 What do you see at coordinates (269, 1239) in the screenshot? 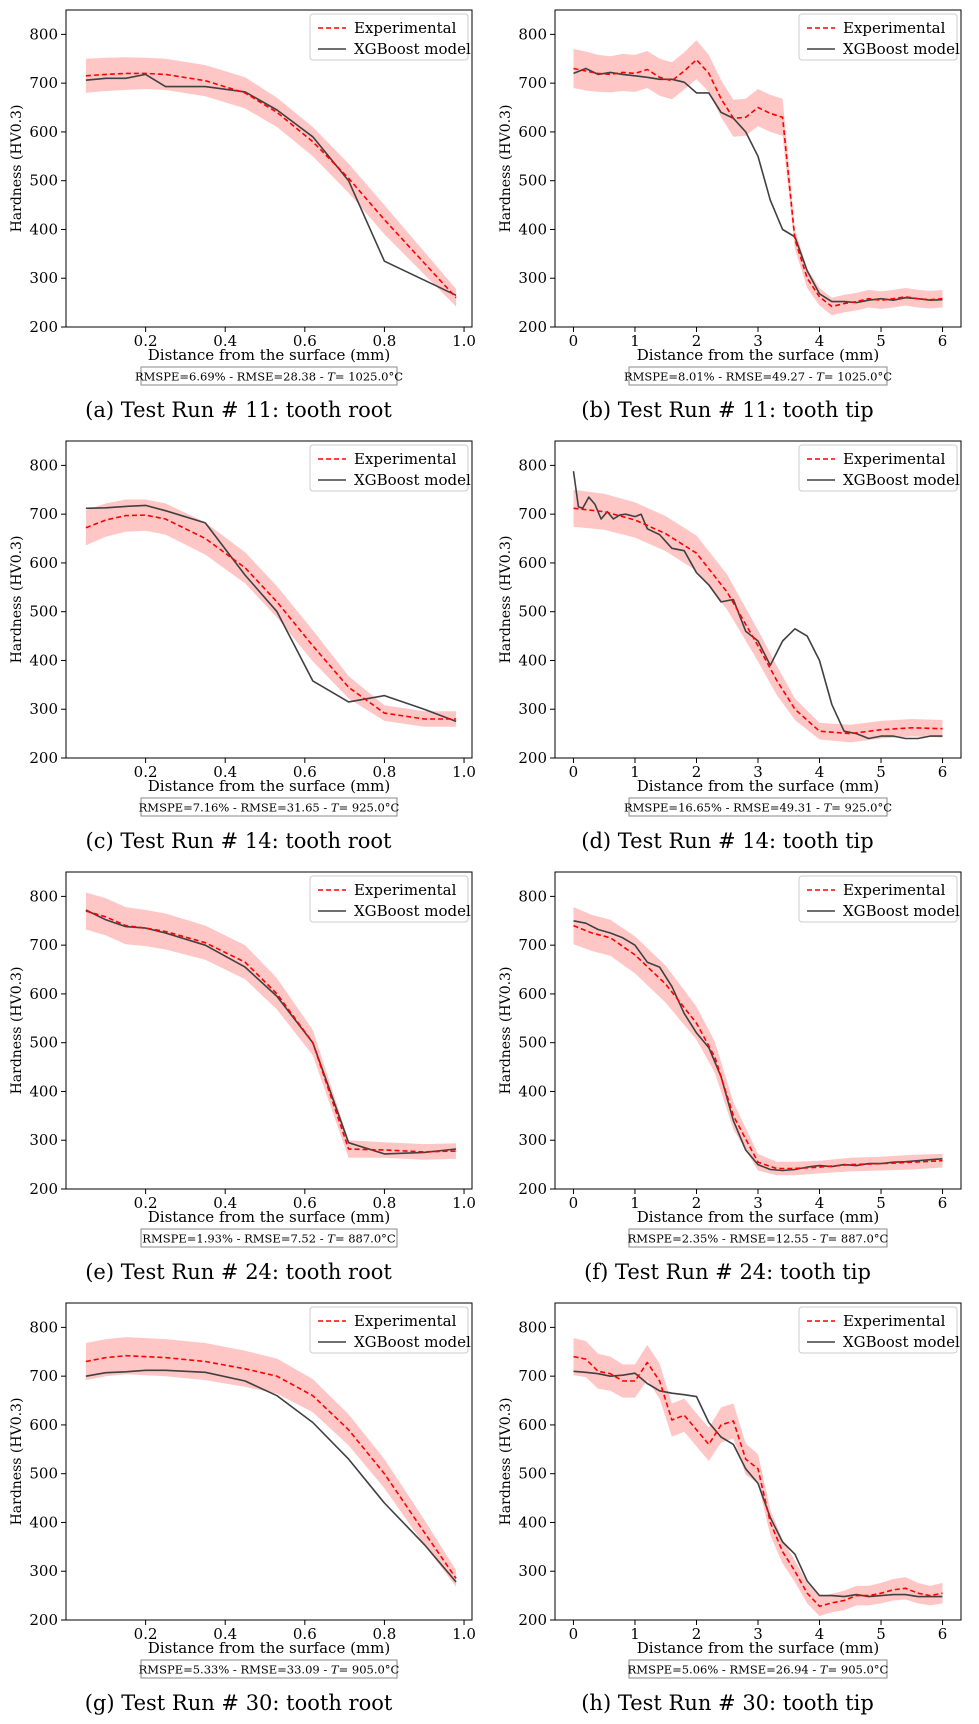
I see `metrics-text: RMSPE=1.93% - RMSE=7.52 - T= 887.0°C` at bounding box center [269, 1239].